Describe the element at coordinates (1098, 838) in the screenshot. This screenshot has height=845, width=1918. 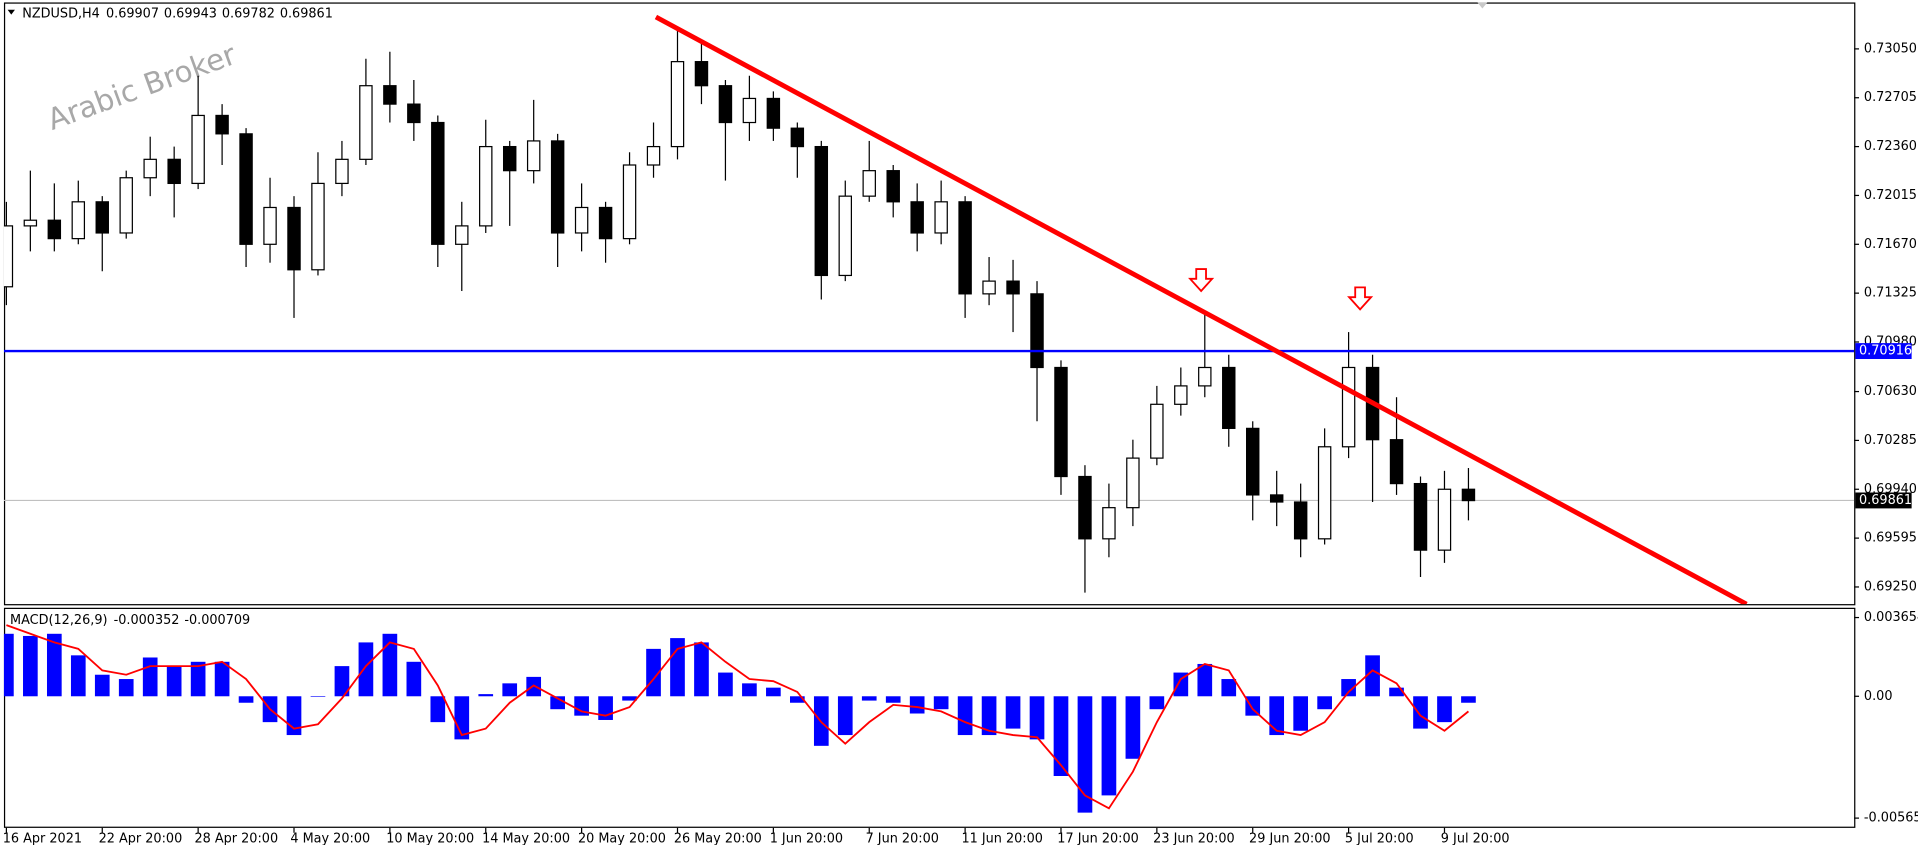
I see `x-tick-label: 17 Jun 20:00` at that location.